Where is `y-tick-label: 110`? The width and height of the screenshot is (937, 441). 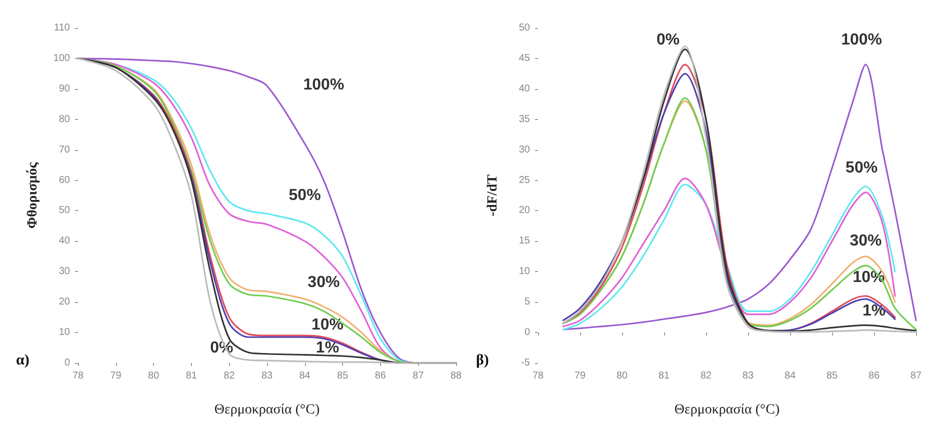
y-tick-label: 110 is located at coordinates (62, 28).